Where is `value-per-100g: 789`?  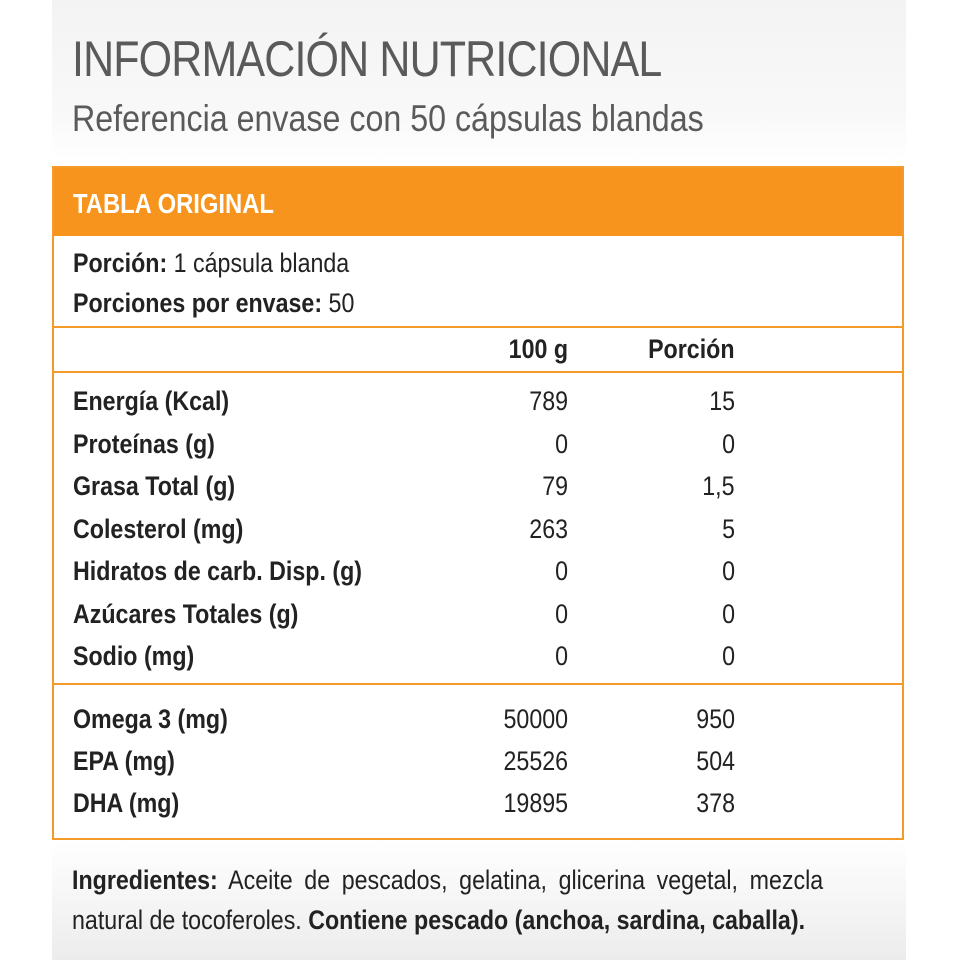 value-per-100g: 789 is located at coordinates (548, 401).